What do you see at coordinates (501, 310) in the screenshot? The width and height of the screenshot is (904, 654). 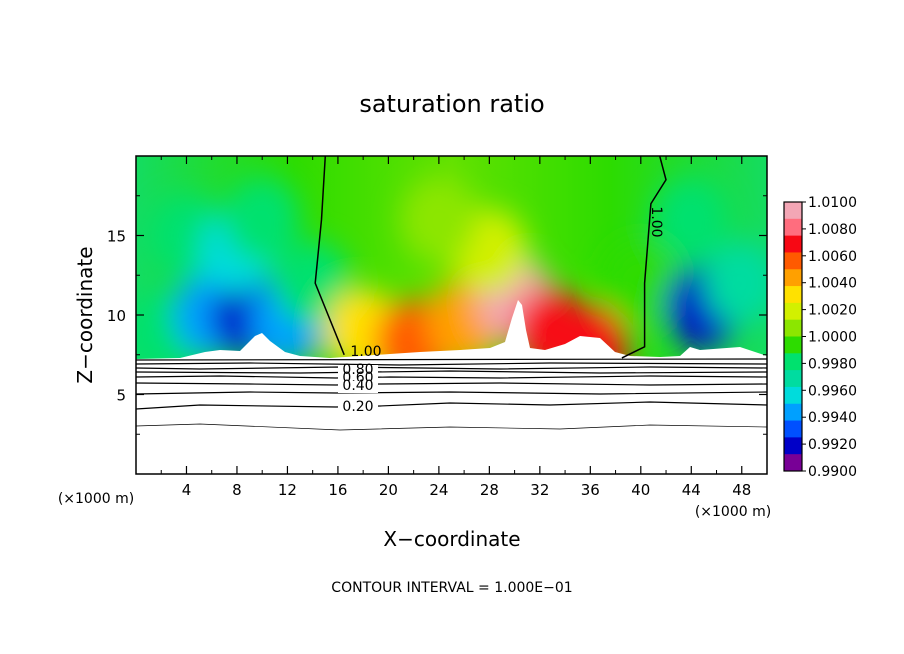 I see `contour-labels: 1.00 1.00 0.80 0.60 0.40 0.20` at bounding box center [501, 310].